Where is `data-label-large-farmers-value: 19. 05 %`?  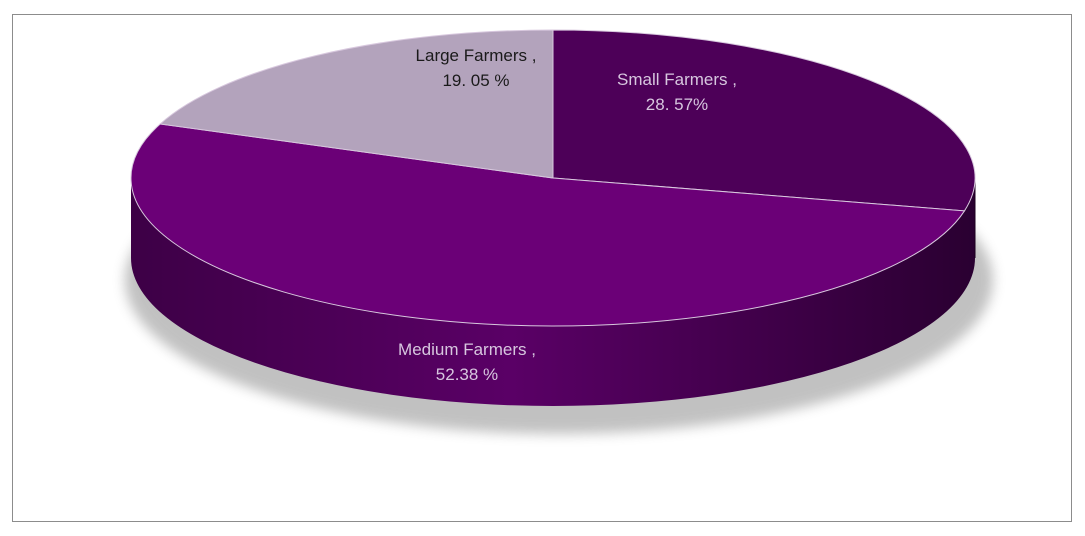
data-label-large-farmers-value: 19. 05 % is located at coordinates (475, 80).